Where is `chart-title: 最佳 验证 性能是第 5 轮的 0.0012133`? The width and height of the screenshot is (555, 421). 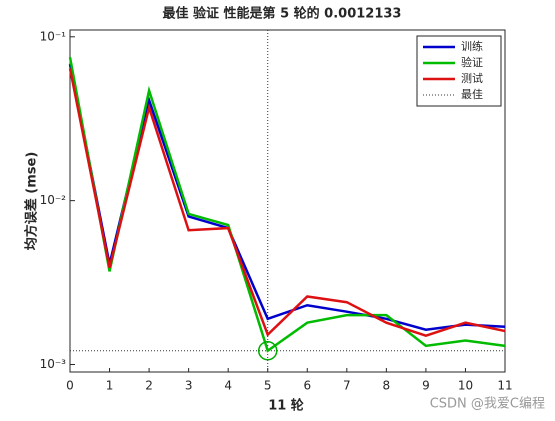 chart-title: 最佳 验证 性能是第 5 轮的 0.0012133 is located at coordinates (282, 14).